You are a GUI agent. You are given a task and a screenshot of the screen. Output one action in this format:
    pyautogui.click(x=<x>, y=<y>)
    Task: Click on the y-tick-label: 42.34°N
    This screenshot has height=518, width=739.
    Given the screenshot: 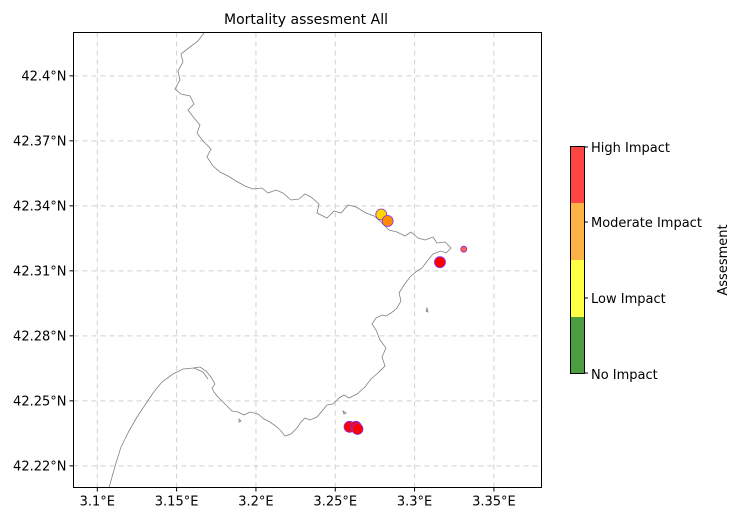 What is the action you would take?
    pyautogui.click(x=39, y=206)
    